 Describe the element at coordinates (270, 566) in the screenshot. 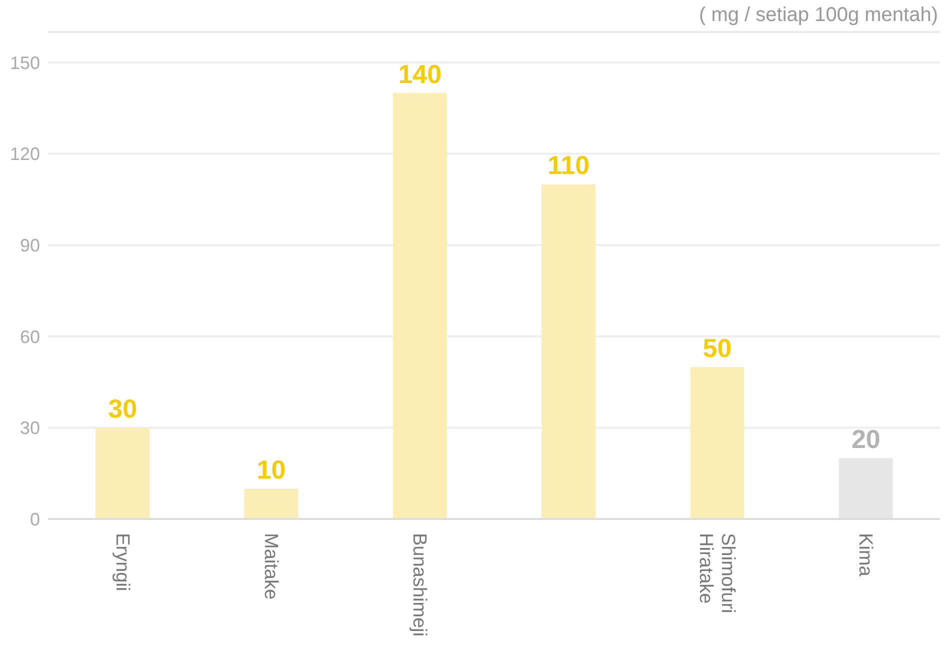

I see `x-tick-label: Maitake` at that location.